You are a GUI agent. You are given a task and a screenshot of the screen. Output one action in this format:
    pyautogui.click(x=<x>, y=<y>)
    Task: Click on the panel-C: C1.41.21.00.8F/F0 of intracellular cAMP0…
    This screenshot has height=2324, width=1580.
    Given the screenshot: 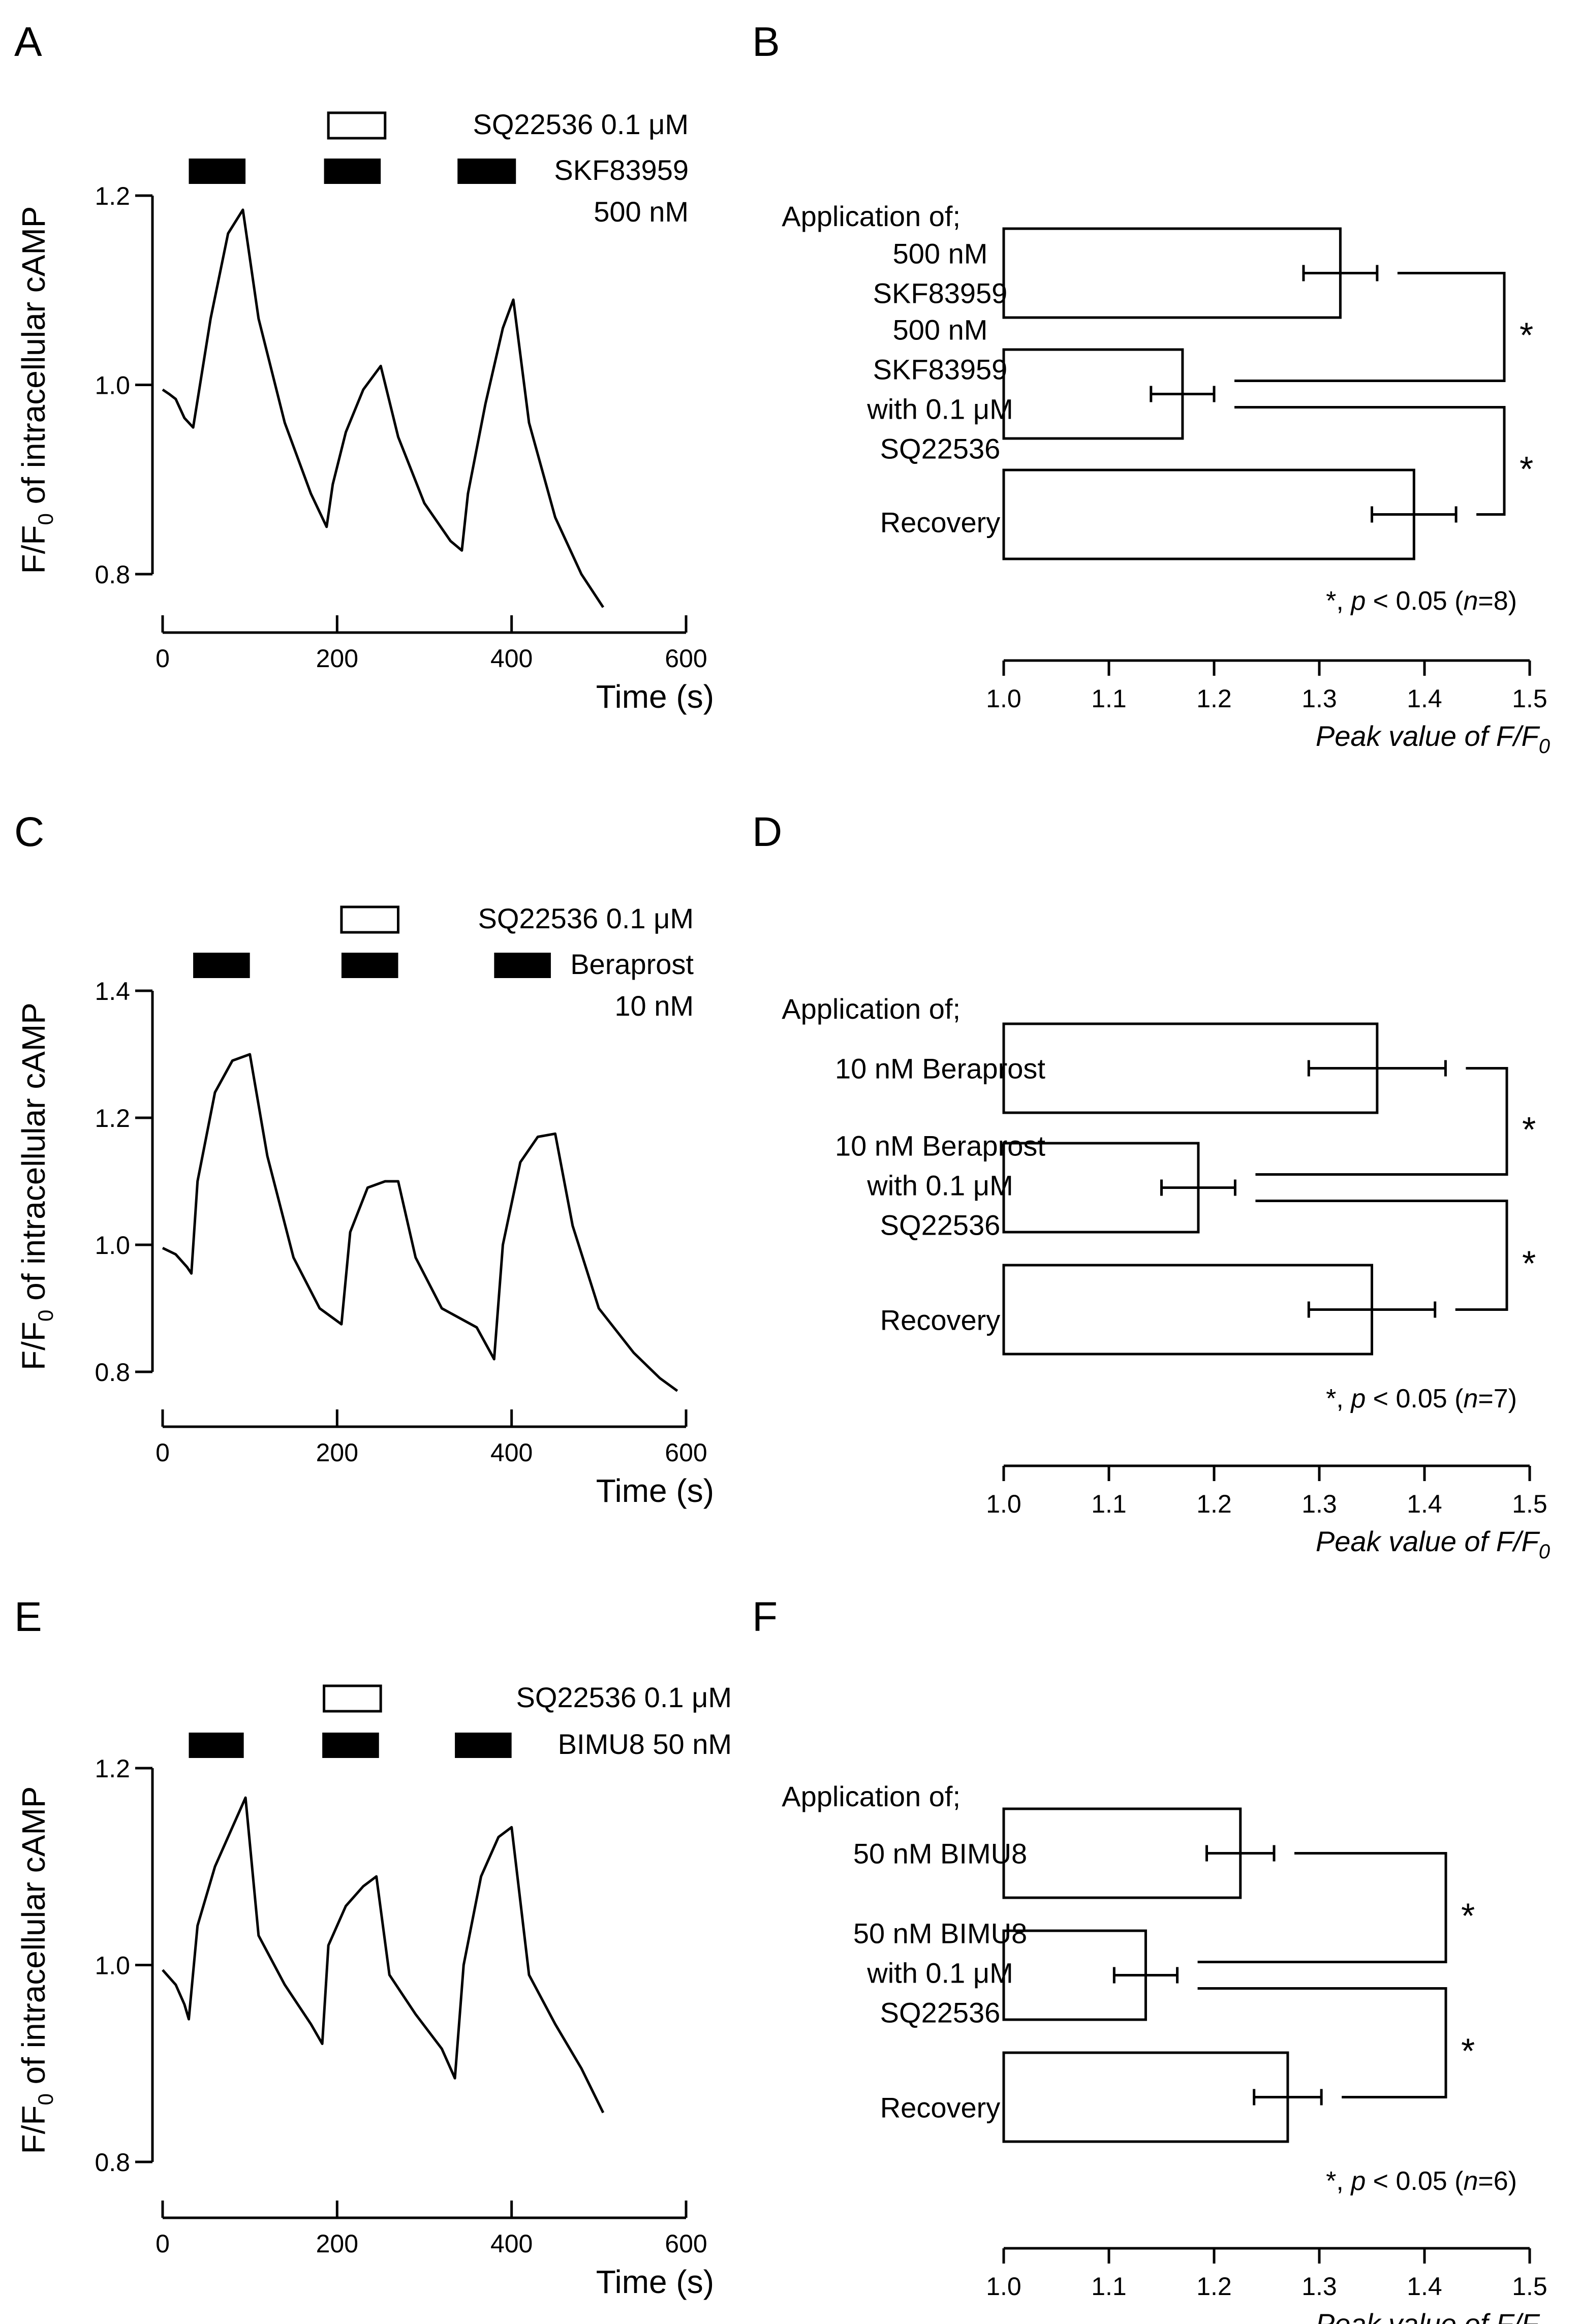 What is the action you would take?
    pyautogui.click(x=364, y=1159)
    